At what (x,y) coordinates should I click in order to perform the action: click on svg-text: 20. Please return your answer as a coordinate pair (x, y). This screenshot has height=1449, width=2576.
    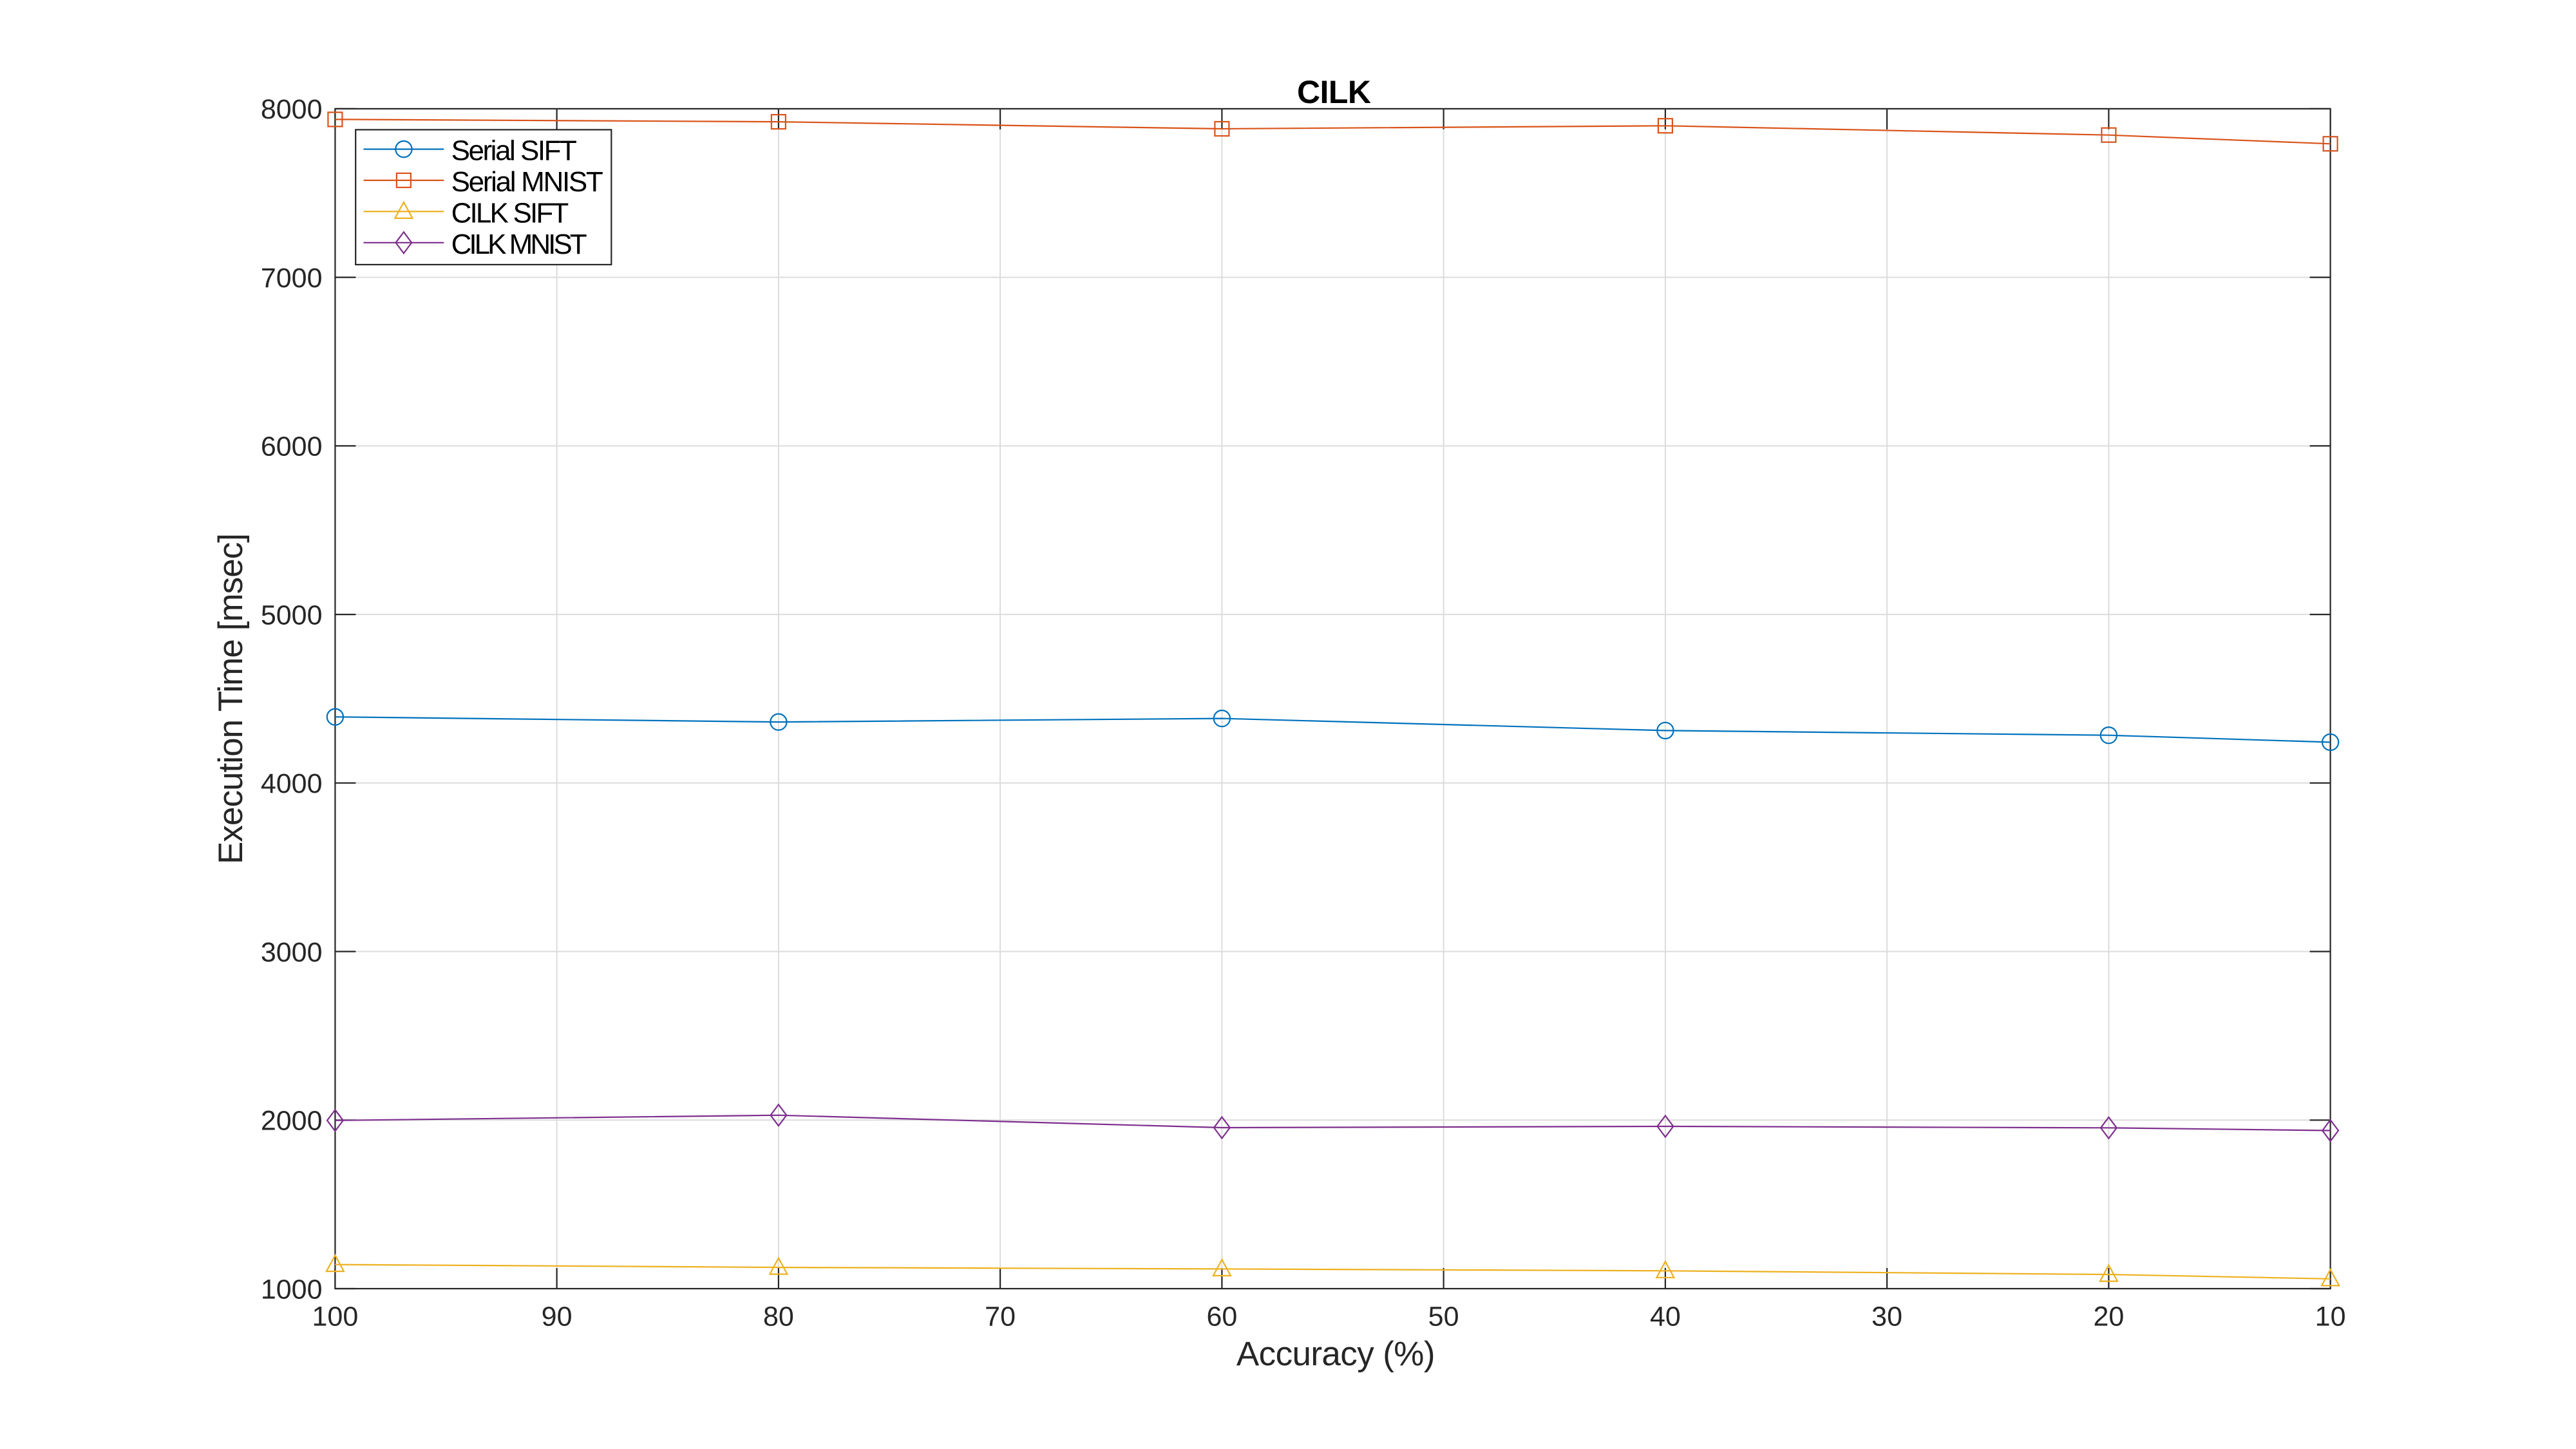
    Looking at the image, I should click on (2108, 1317).